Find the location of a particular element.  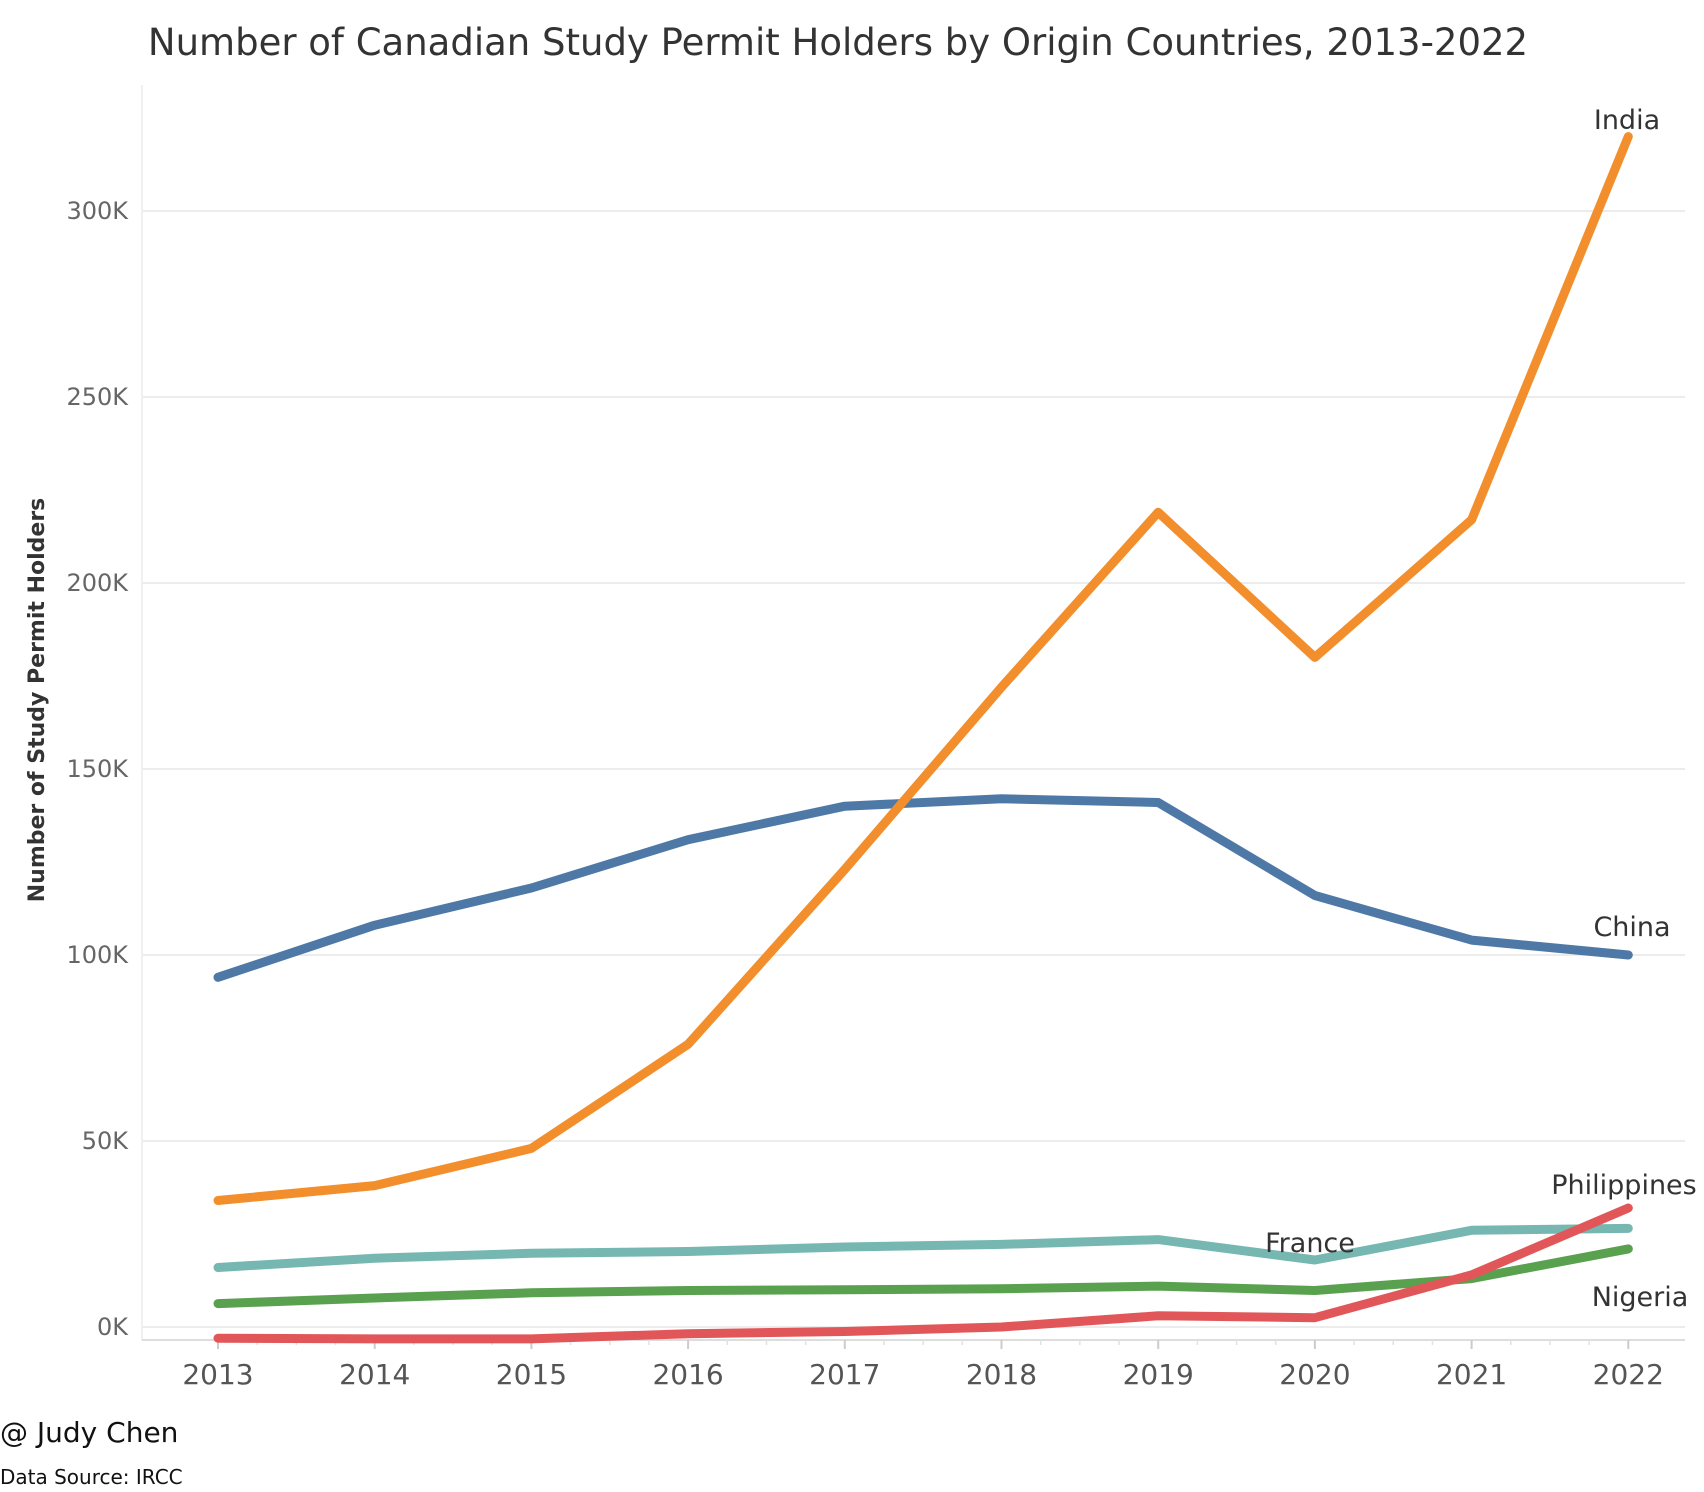

y-tick-label: 300K is located at coordinates (97, 211).